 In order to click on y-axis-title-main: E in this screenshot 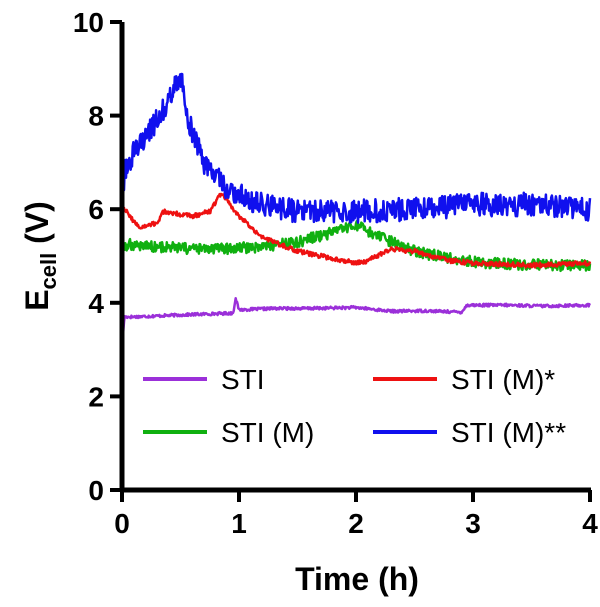, I will do `click(37, 299)`.